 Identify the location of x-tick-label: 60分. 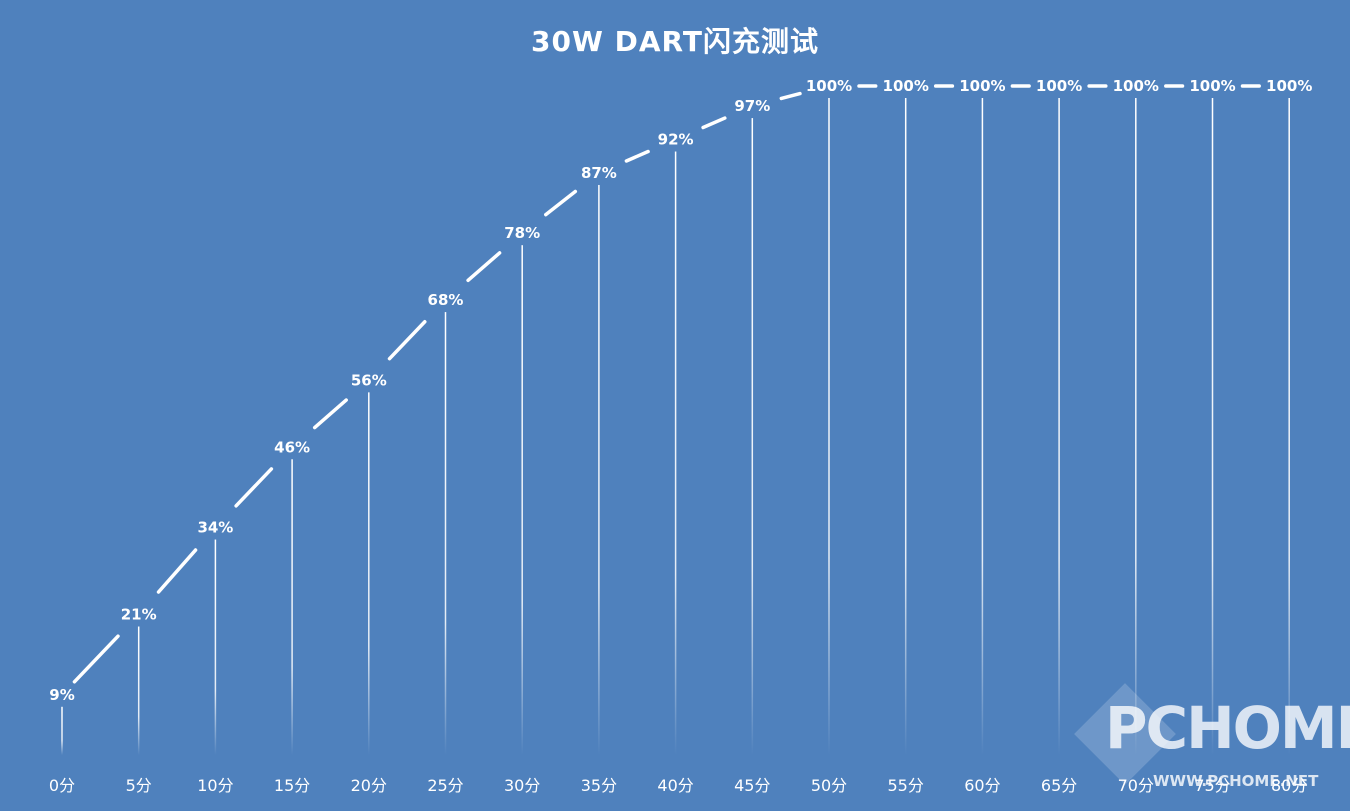
(982, 785).